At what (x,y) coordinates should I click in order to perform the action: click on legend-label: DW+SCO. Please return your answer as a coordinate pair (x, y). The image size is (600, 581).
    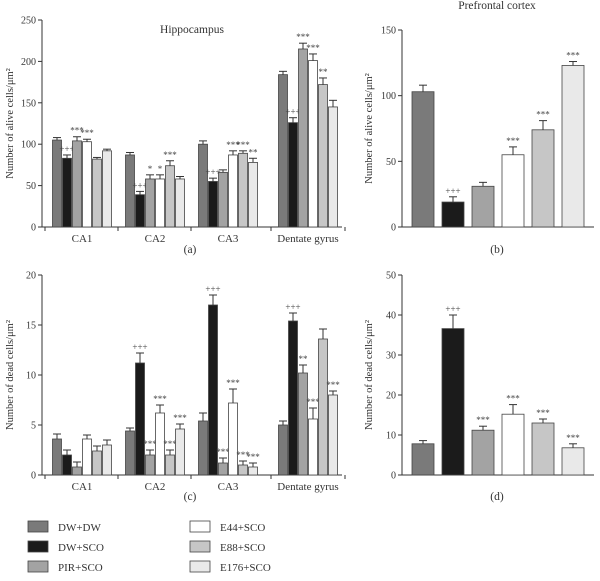
    Looking at the image, I should click on (81, 548).